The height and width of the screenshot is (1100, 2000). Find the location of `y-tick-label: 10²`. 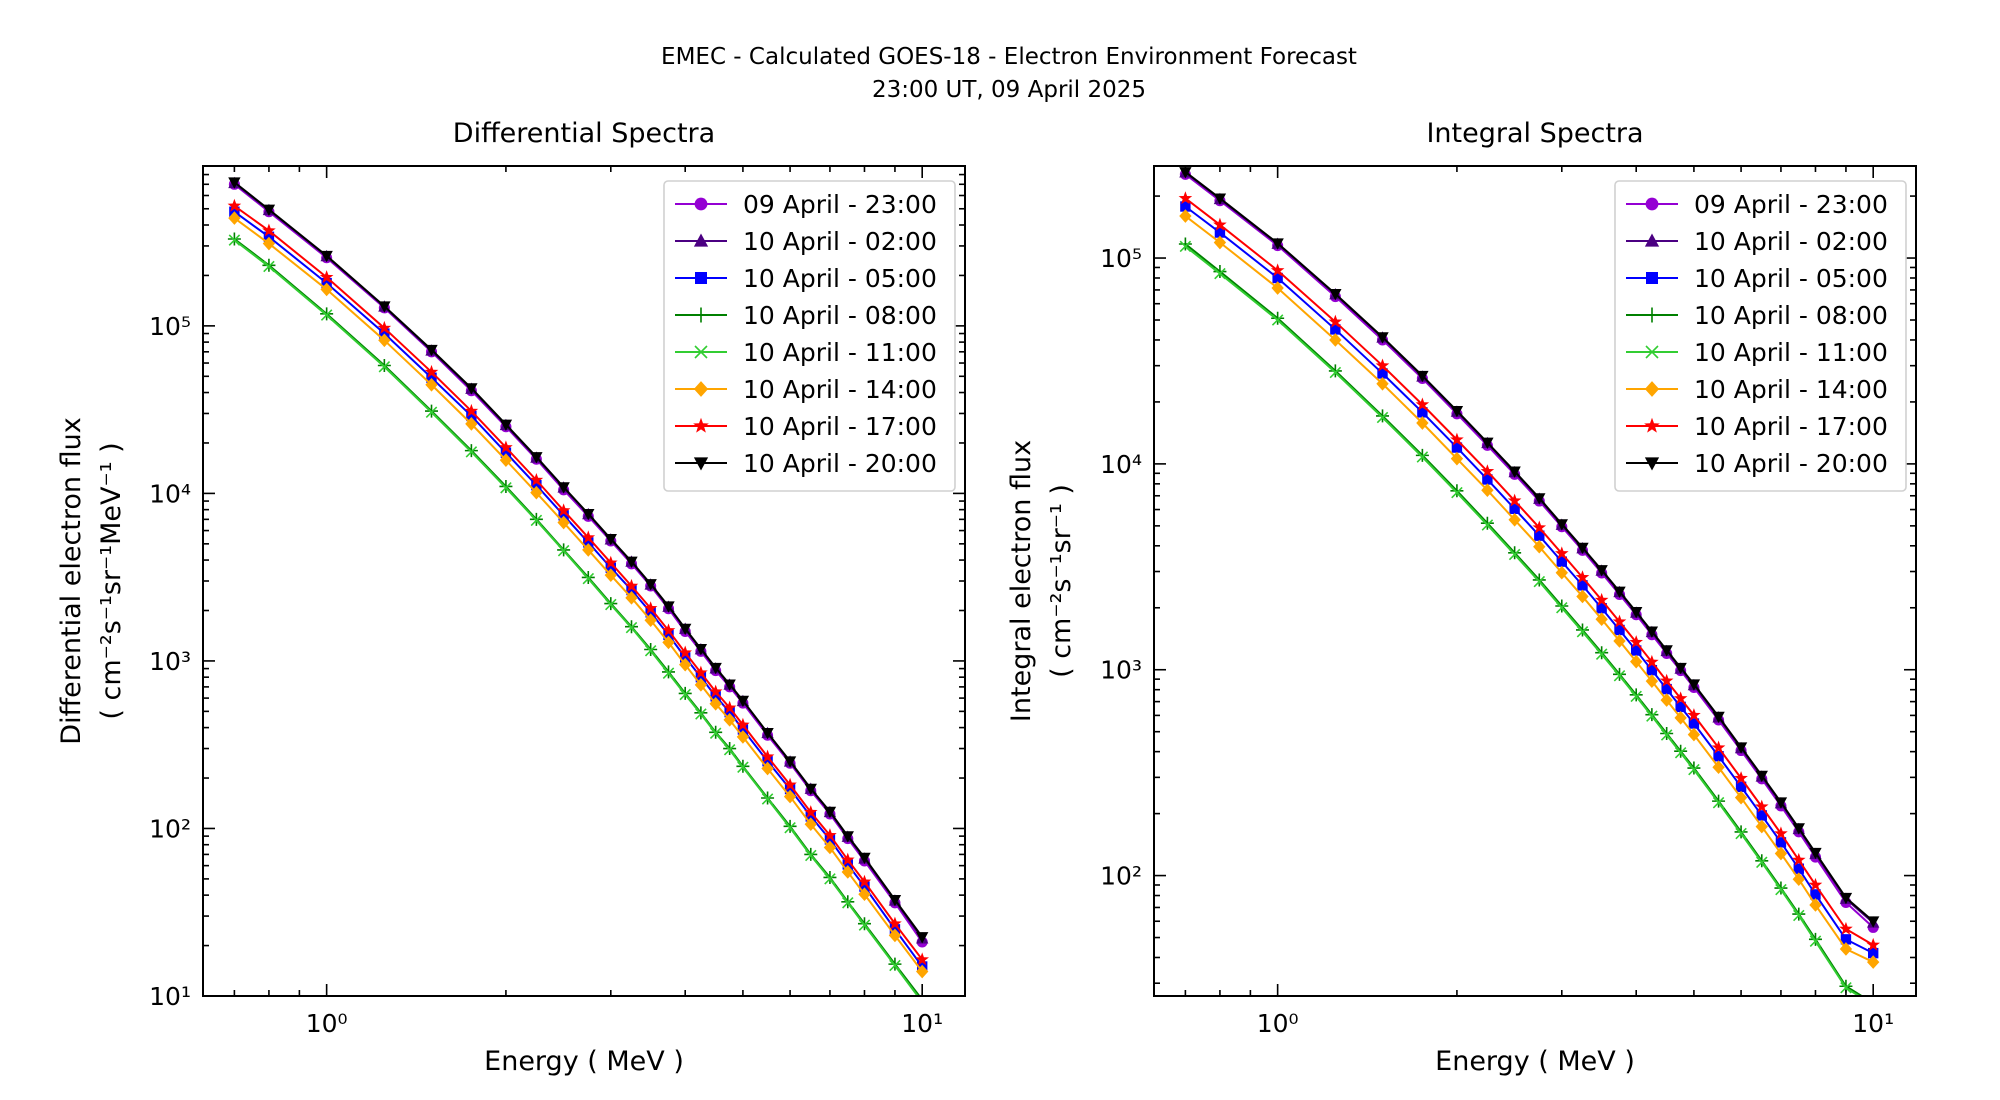

y-tick-label: 10² is located at coordinates (1121, 876).